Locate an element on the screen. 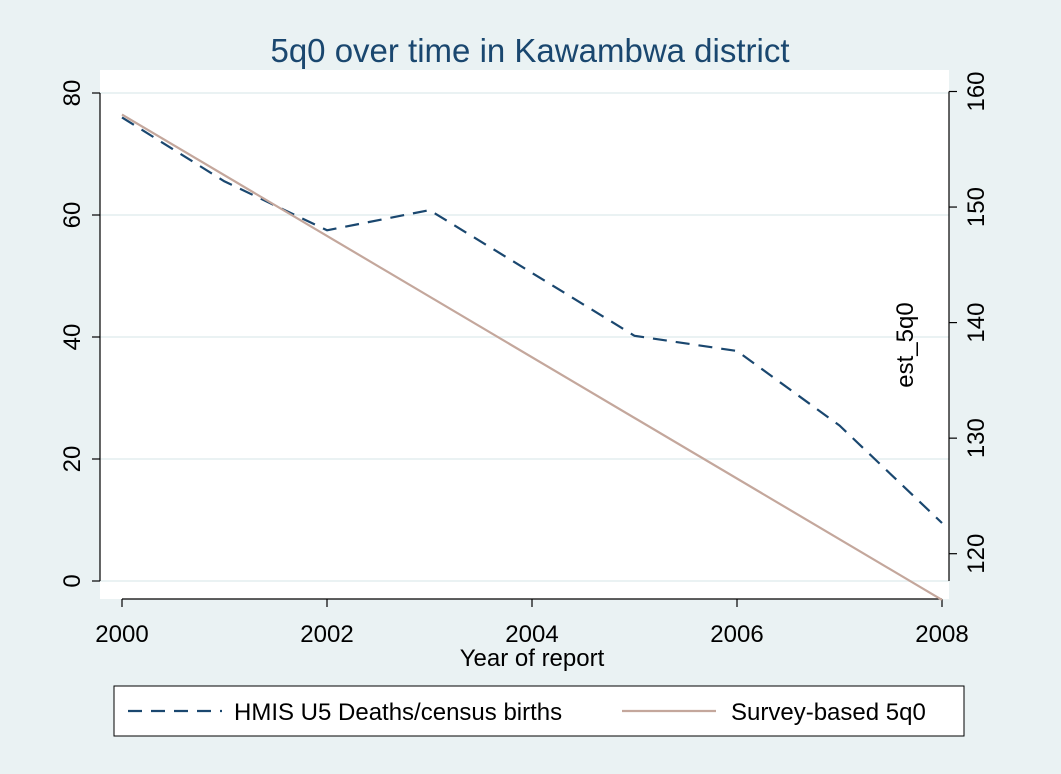  x-axis-label: Year of report is located at coordinates (532, 658).